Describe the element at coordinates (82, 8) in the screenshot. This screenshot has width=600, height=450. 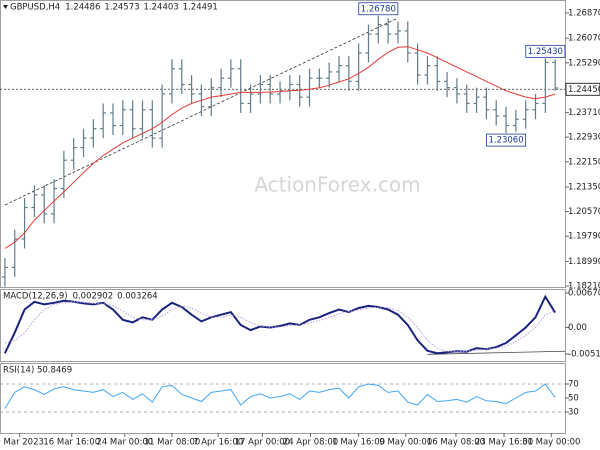
I see `panel-readout: 1.24486` at that location.